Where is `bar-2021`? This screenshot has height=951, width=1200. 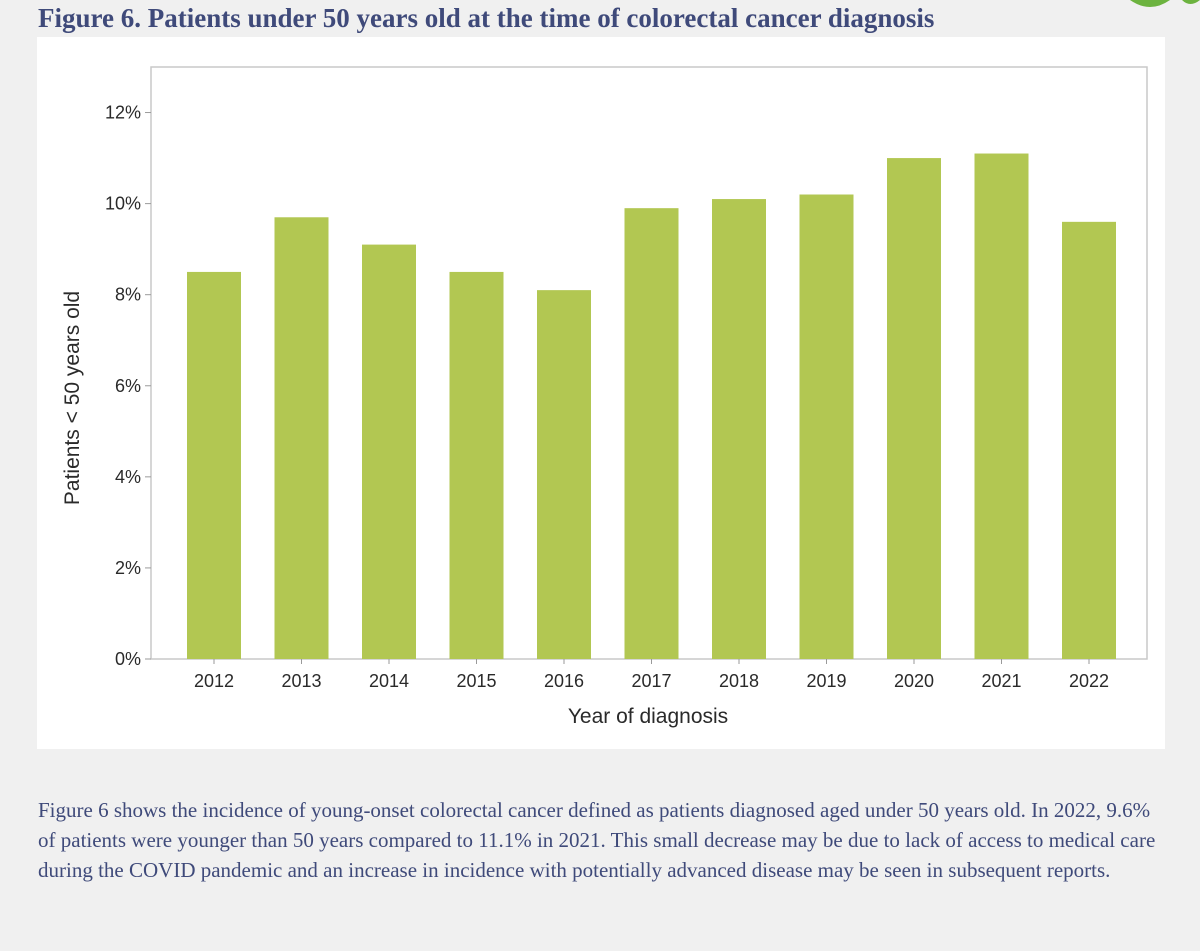 bar-2021 is located at coordinates (1001, 406).